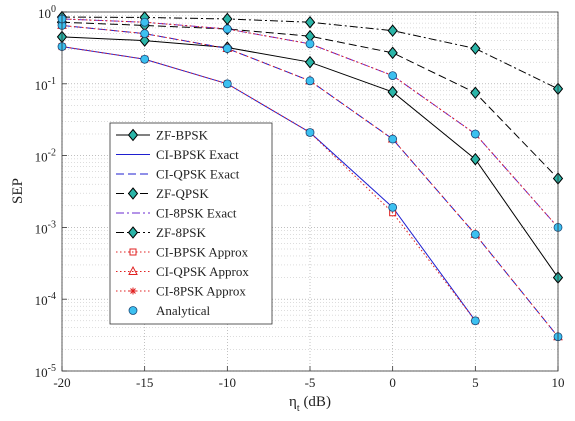  What do you see at coordinates (196, 213) in the screenshot?
I see `legend-label: CI-8PSK Exact` at bounding box center [196, 213].